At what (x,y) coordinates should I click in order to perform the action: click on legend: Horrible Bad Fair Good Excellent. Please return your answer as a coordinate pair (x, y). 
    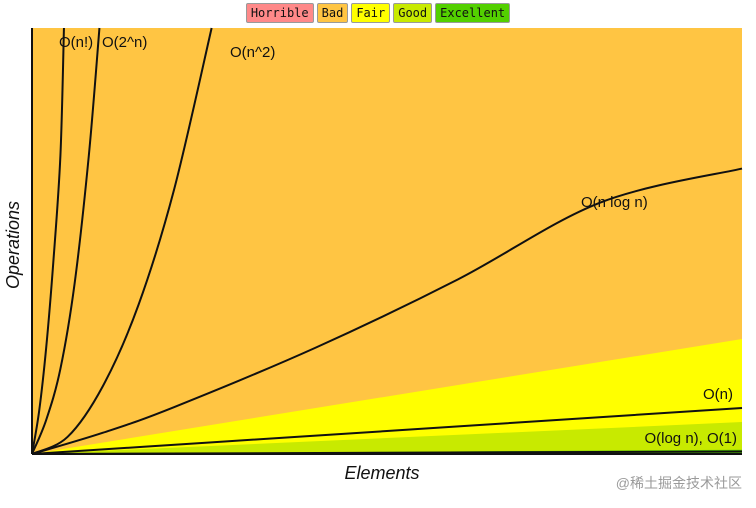
    Looking at the image, I should click on (378, 13).